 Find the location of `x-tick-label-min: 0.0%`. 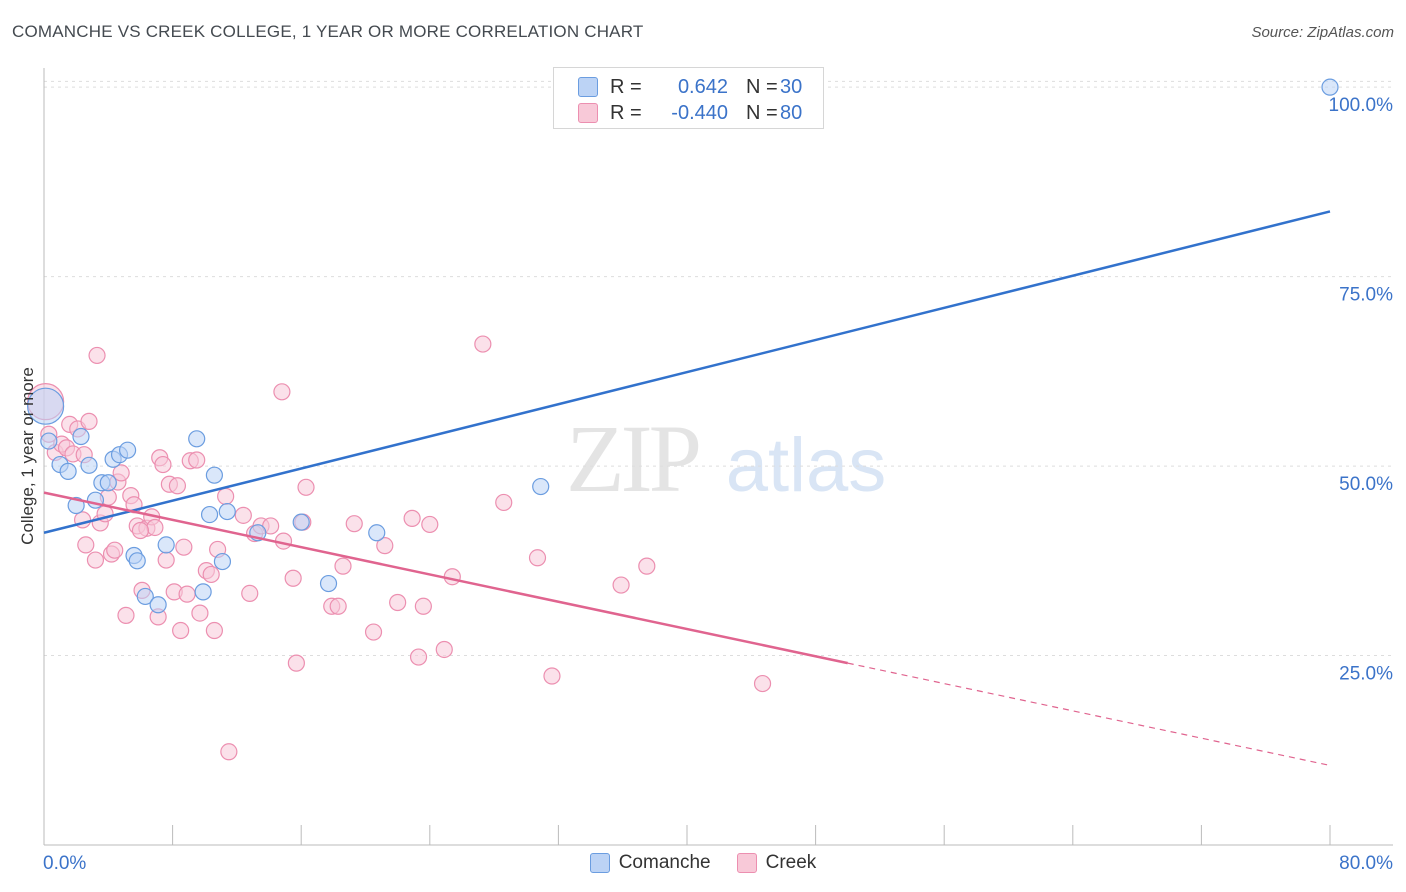

x-tick-label-min: 0.0% is located at coordinates (64, 863).